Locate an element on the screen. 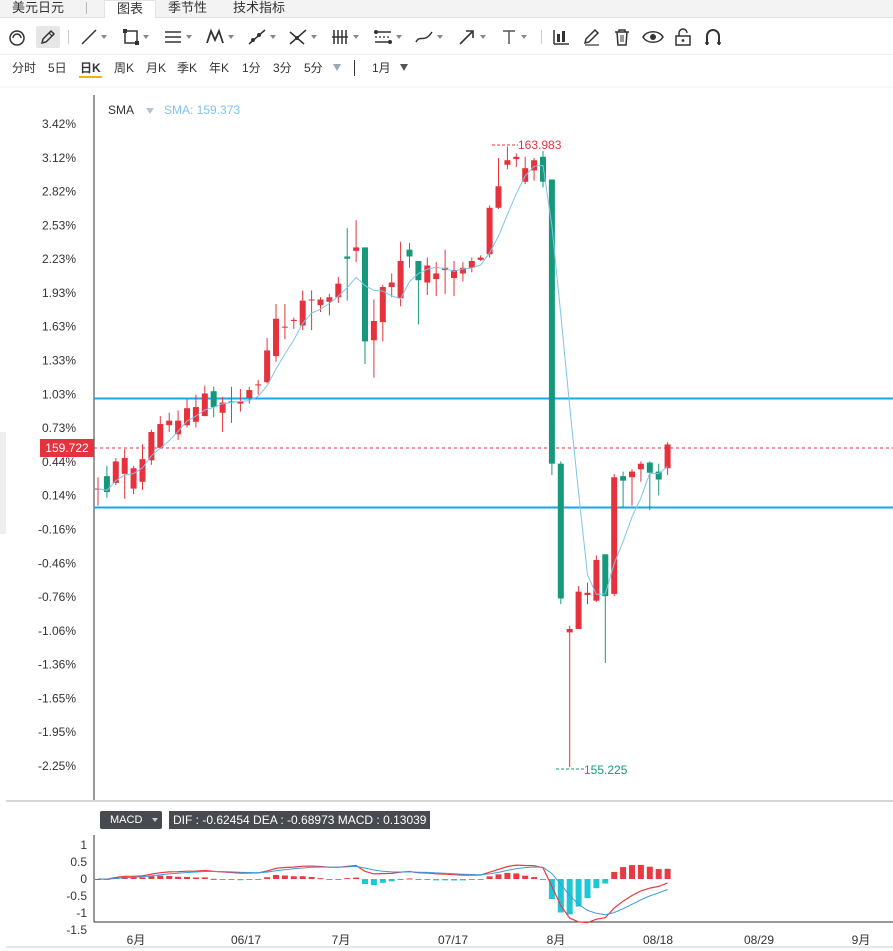  period-separator is located at coordinates (354, 68).